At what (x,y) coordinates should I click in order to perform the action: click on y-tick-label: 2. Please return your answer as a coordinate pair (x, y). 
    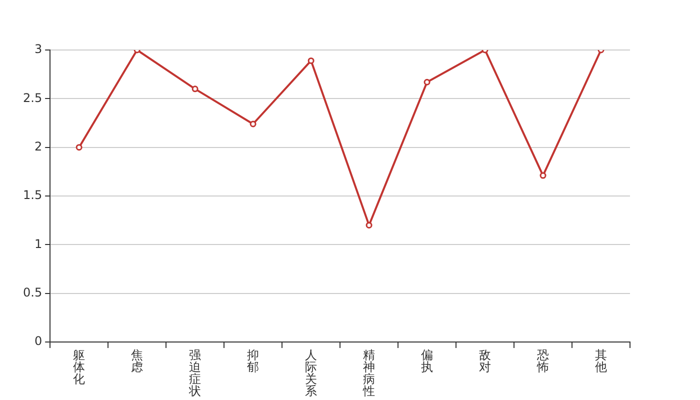
    Looking at the image, I should click on (38, 146).